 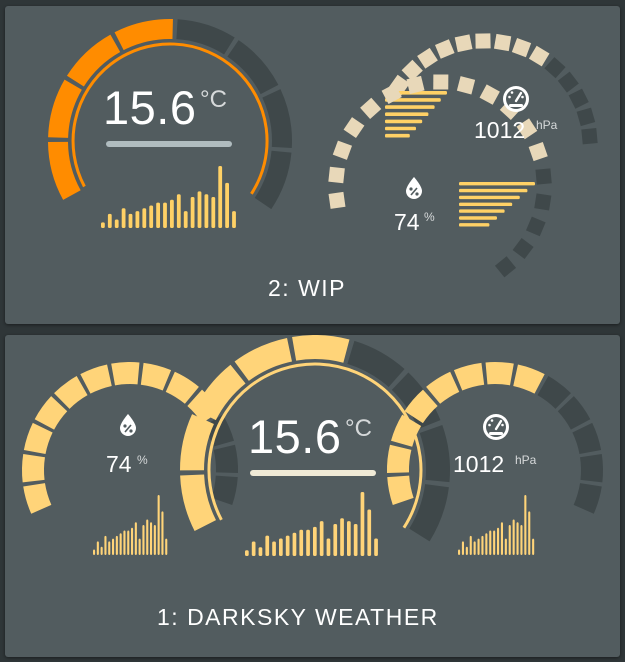 I want to click on darksky-humidity-unit: %, so click(x=142, y=460).